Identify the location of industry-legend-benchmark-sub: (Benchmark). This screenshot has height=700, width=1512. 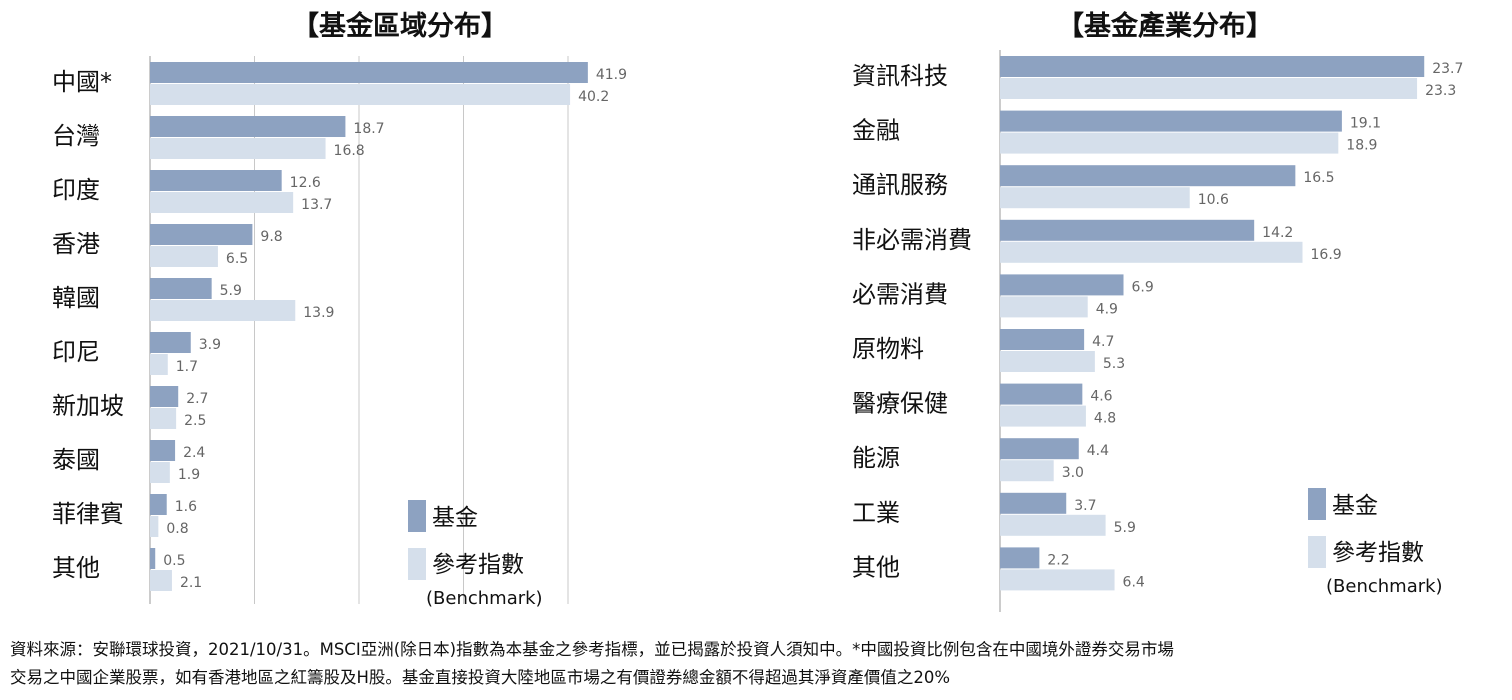
(1384, 586).